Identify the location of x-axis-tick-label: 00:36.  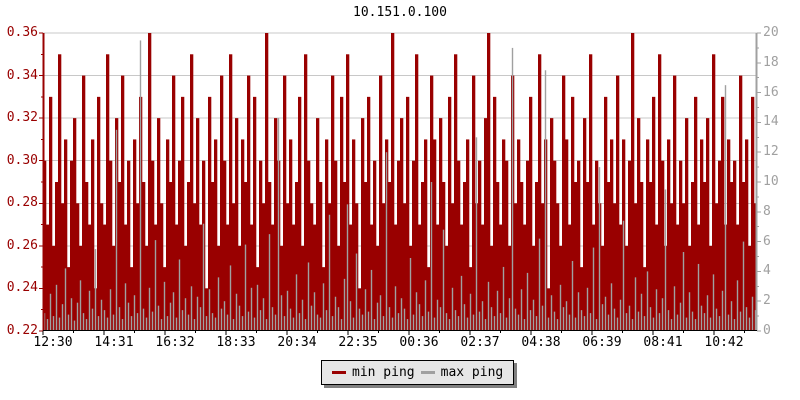
(419, 342).